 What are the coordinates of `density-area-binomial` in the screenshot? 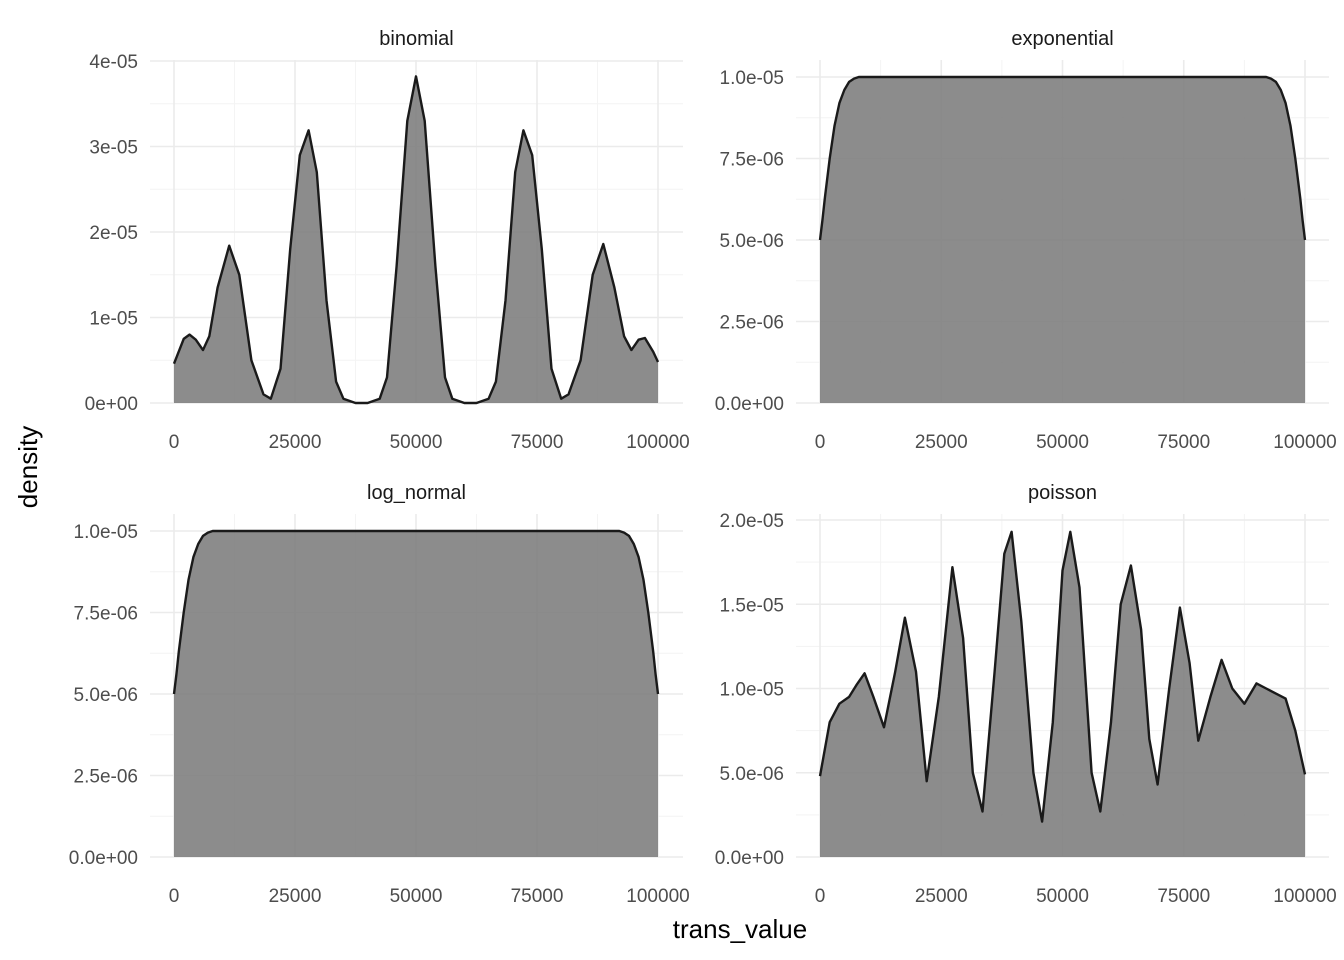 It's located at (416, 240).